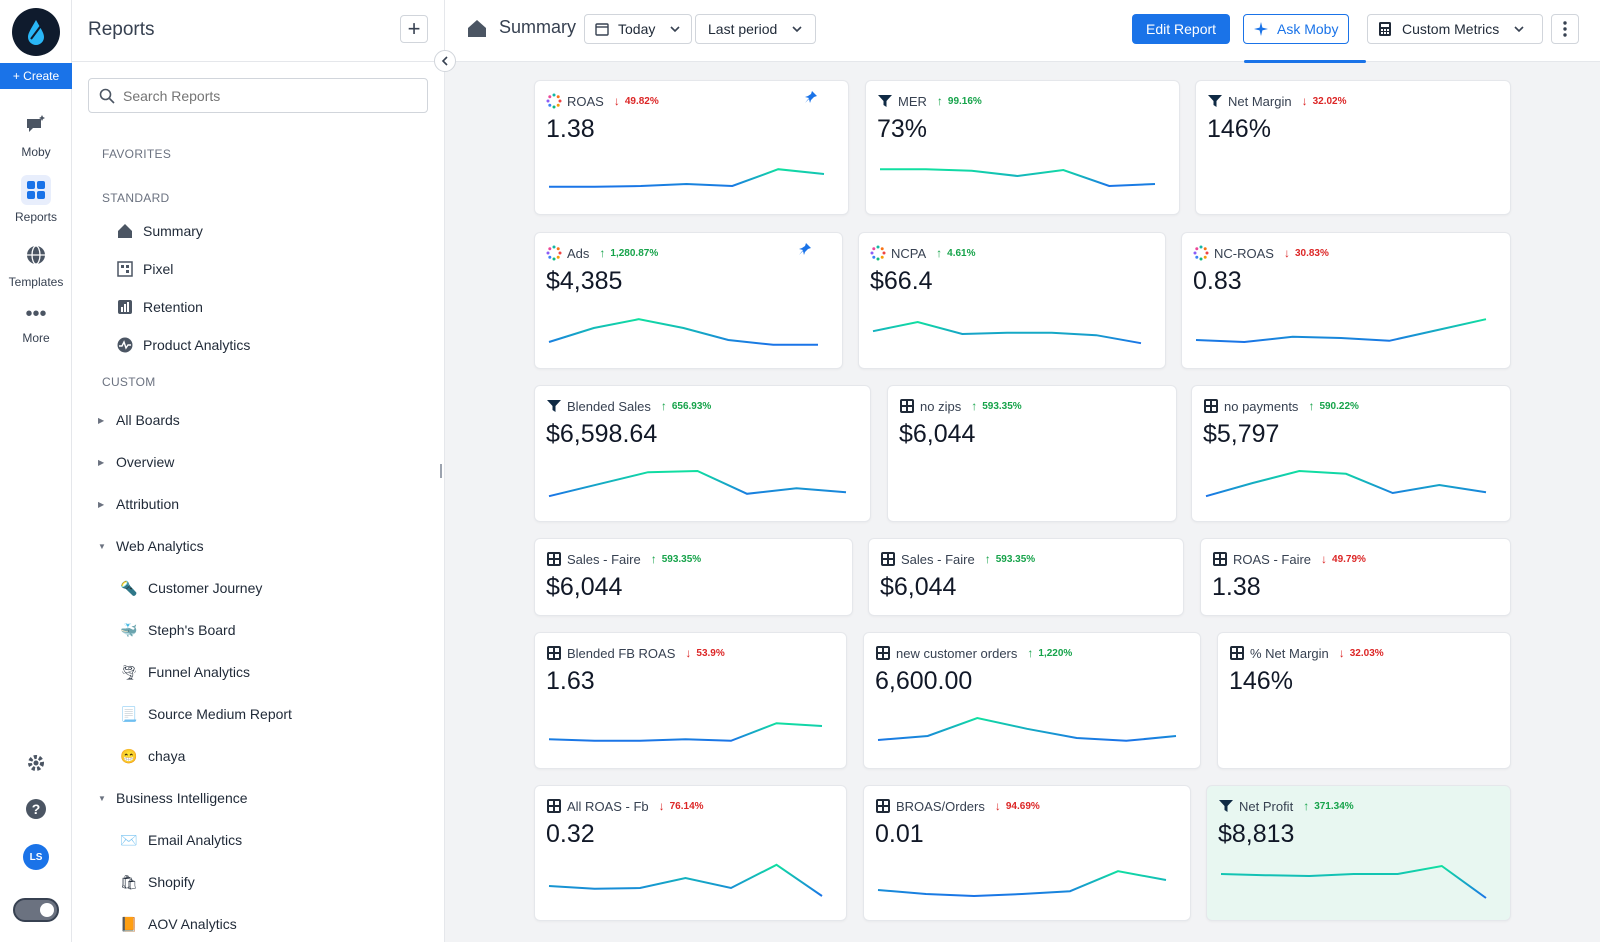 This screenshot has height=942, width=1600. Describe the element at coordinates (125, 307) in the screenshot. I see `bar-chart-icon` at that location.